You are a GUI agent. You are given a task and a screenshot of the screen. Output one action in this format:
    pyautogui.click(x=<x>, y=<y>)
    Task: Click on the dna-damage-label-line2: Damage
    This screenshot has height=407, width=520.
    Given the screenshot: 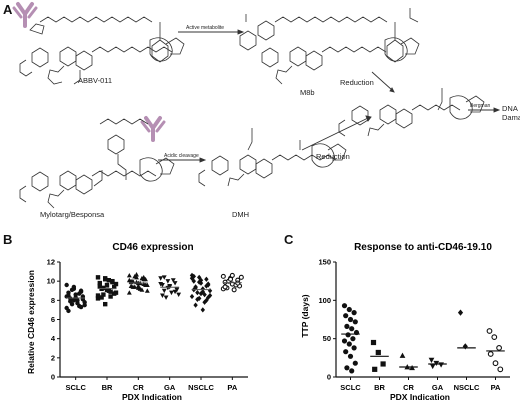 What is the action you would take?
    pyautogui.click(x=511, y=117)
    